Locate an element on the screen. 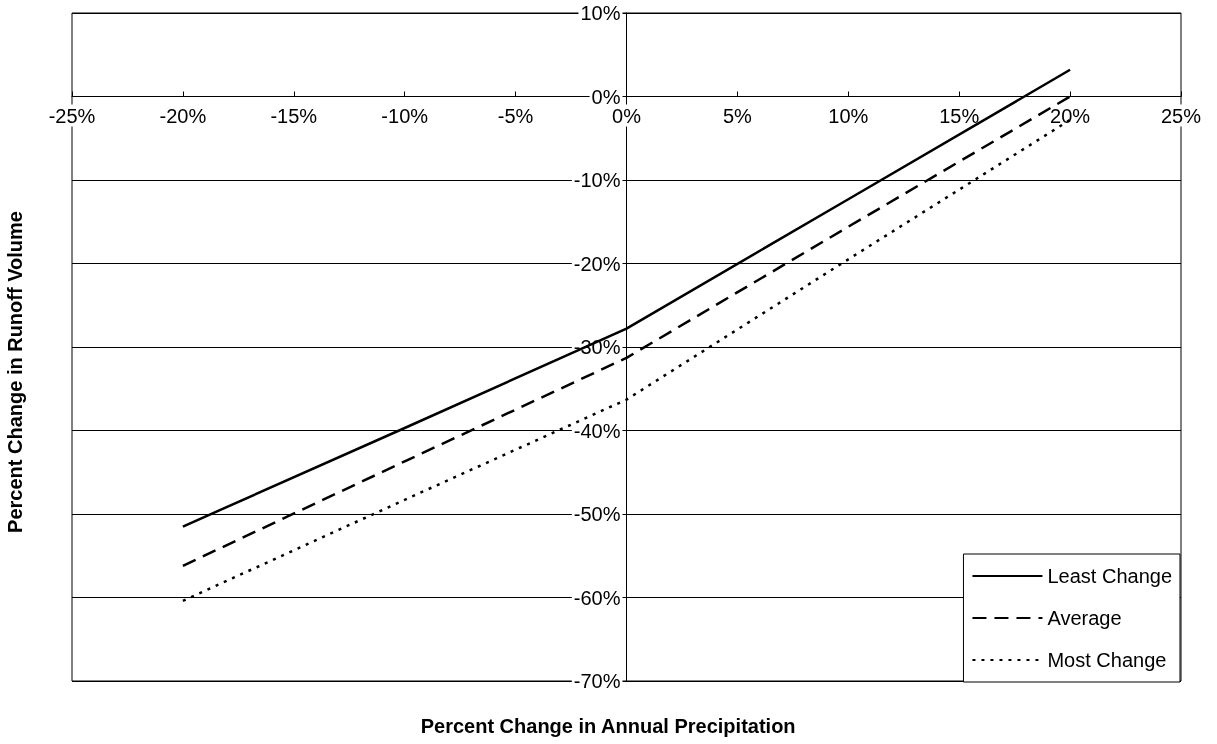 Image resolution: width=1217 pixels, height=744 pixels. x-tick-label: 25% is located at coordinates (1181, 115).